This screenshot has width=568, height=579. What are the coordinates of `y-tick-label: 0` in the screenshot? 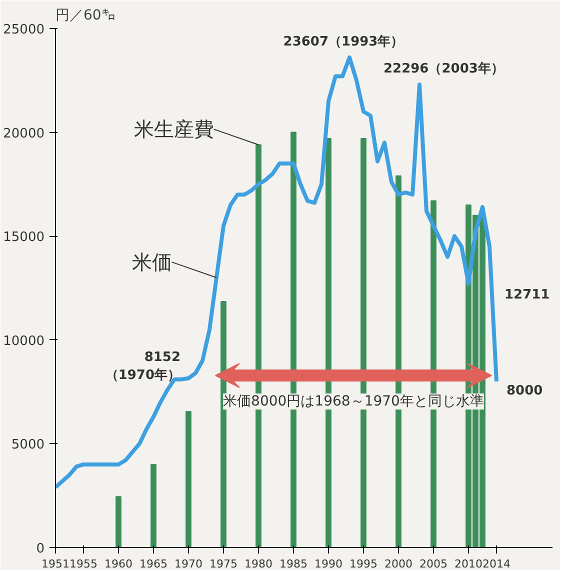 It's located at (40, 549).